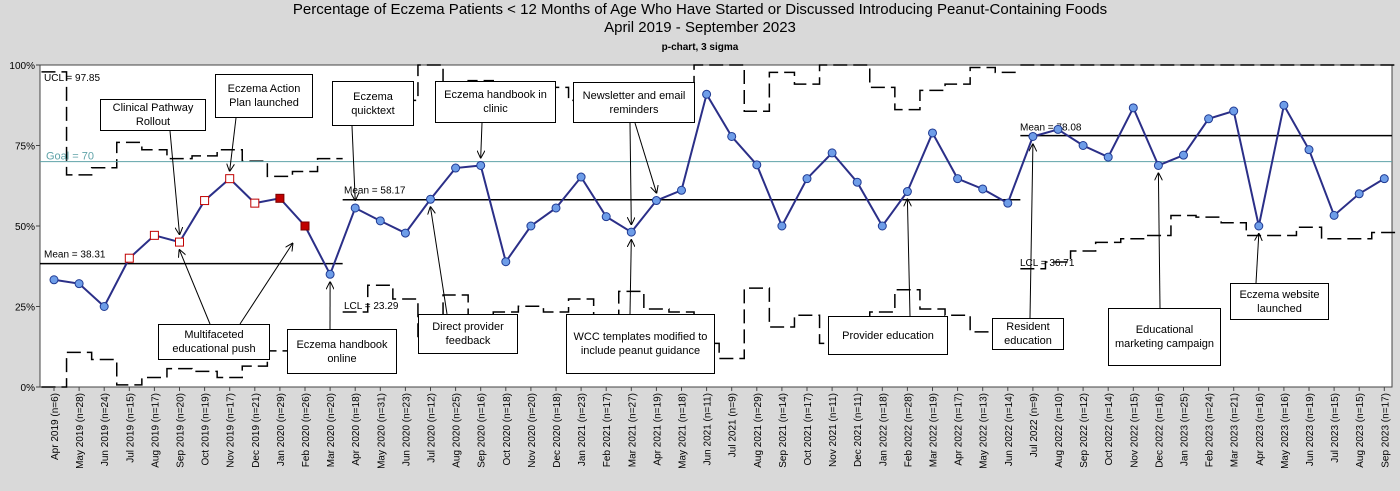  I want to click on x-tick-label: Dec 2022 (n=16), so click(1159, 430).